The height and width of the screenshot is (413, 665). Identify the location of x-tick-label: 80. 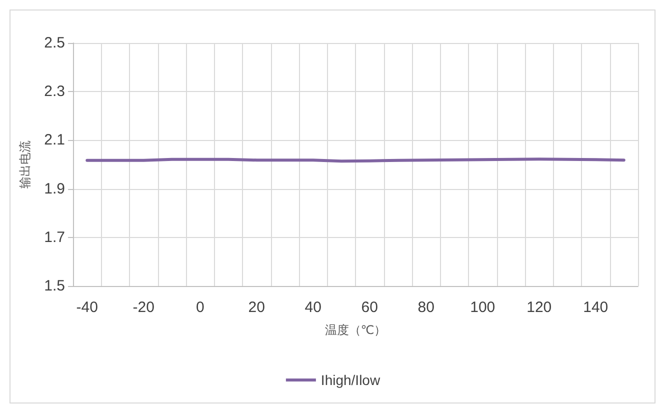
(426, 307).